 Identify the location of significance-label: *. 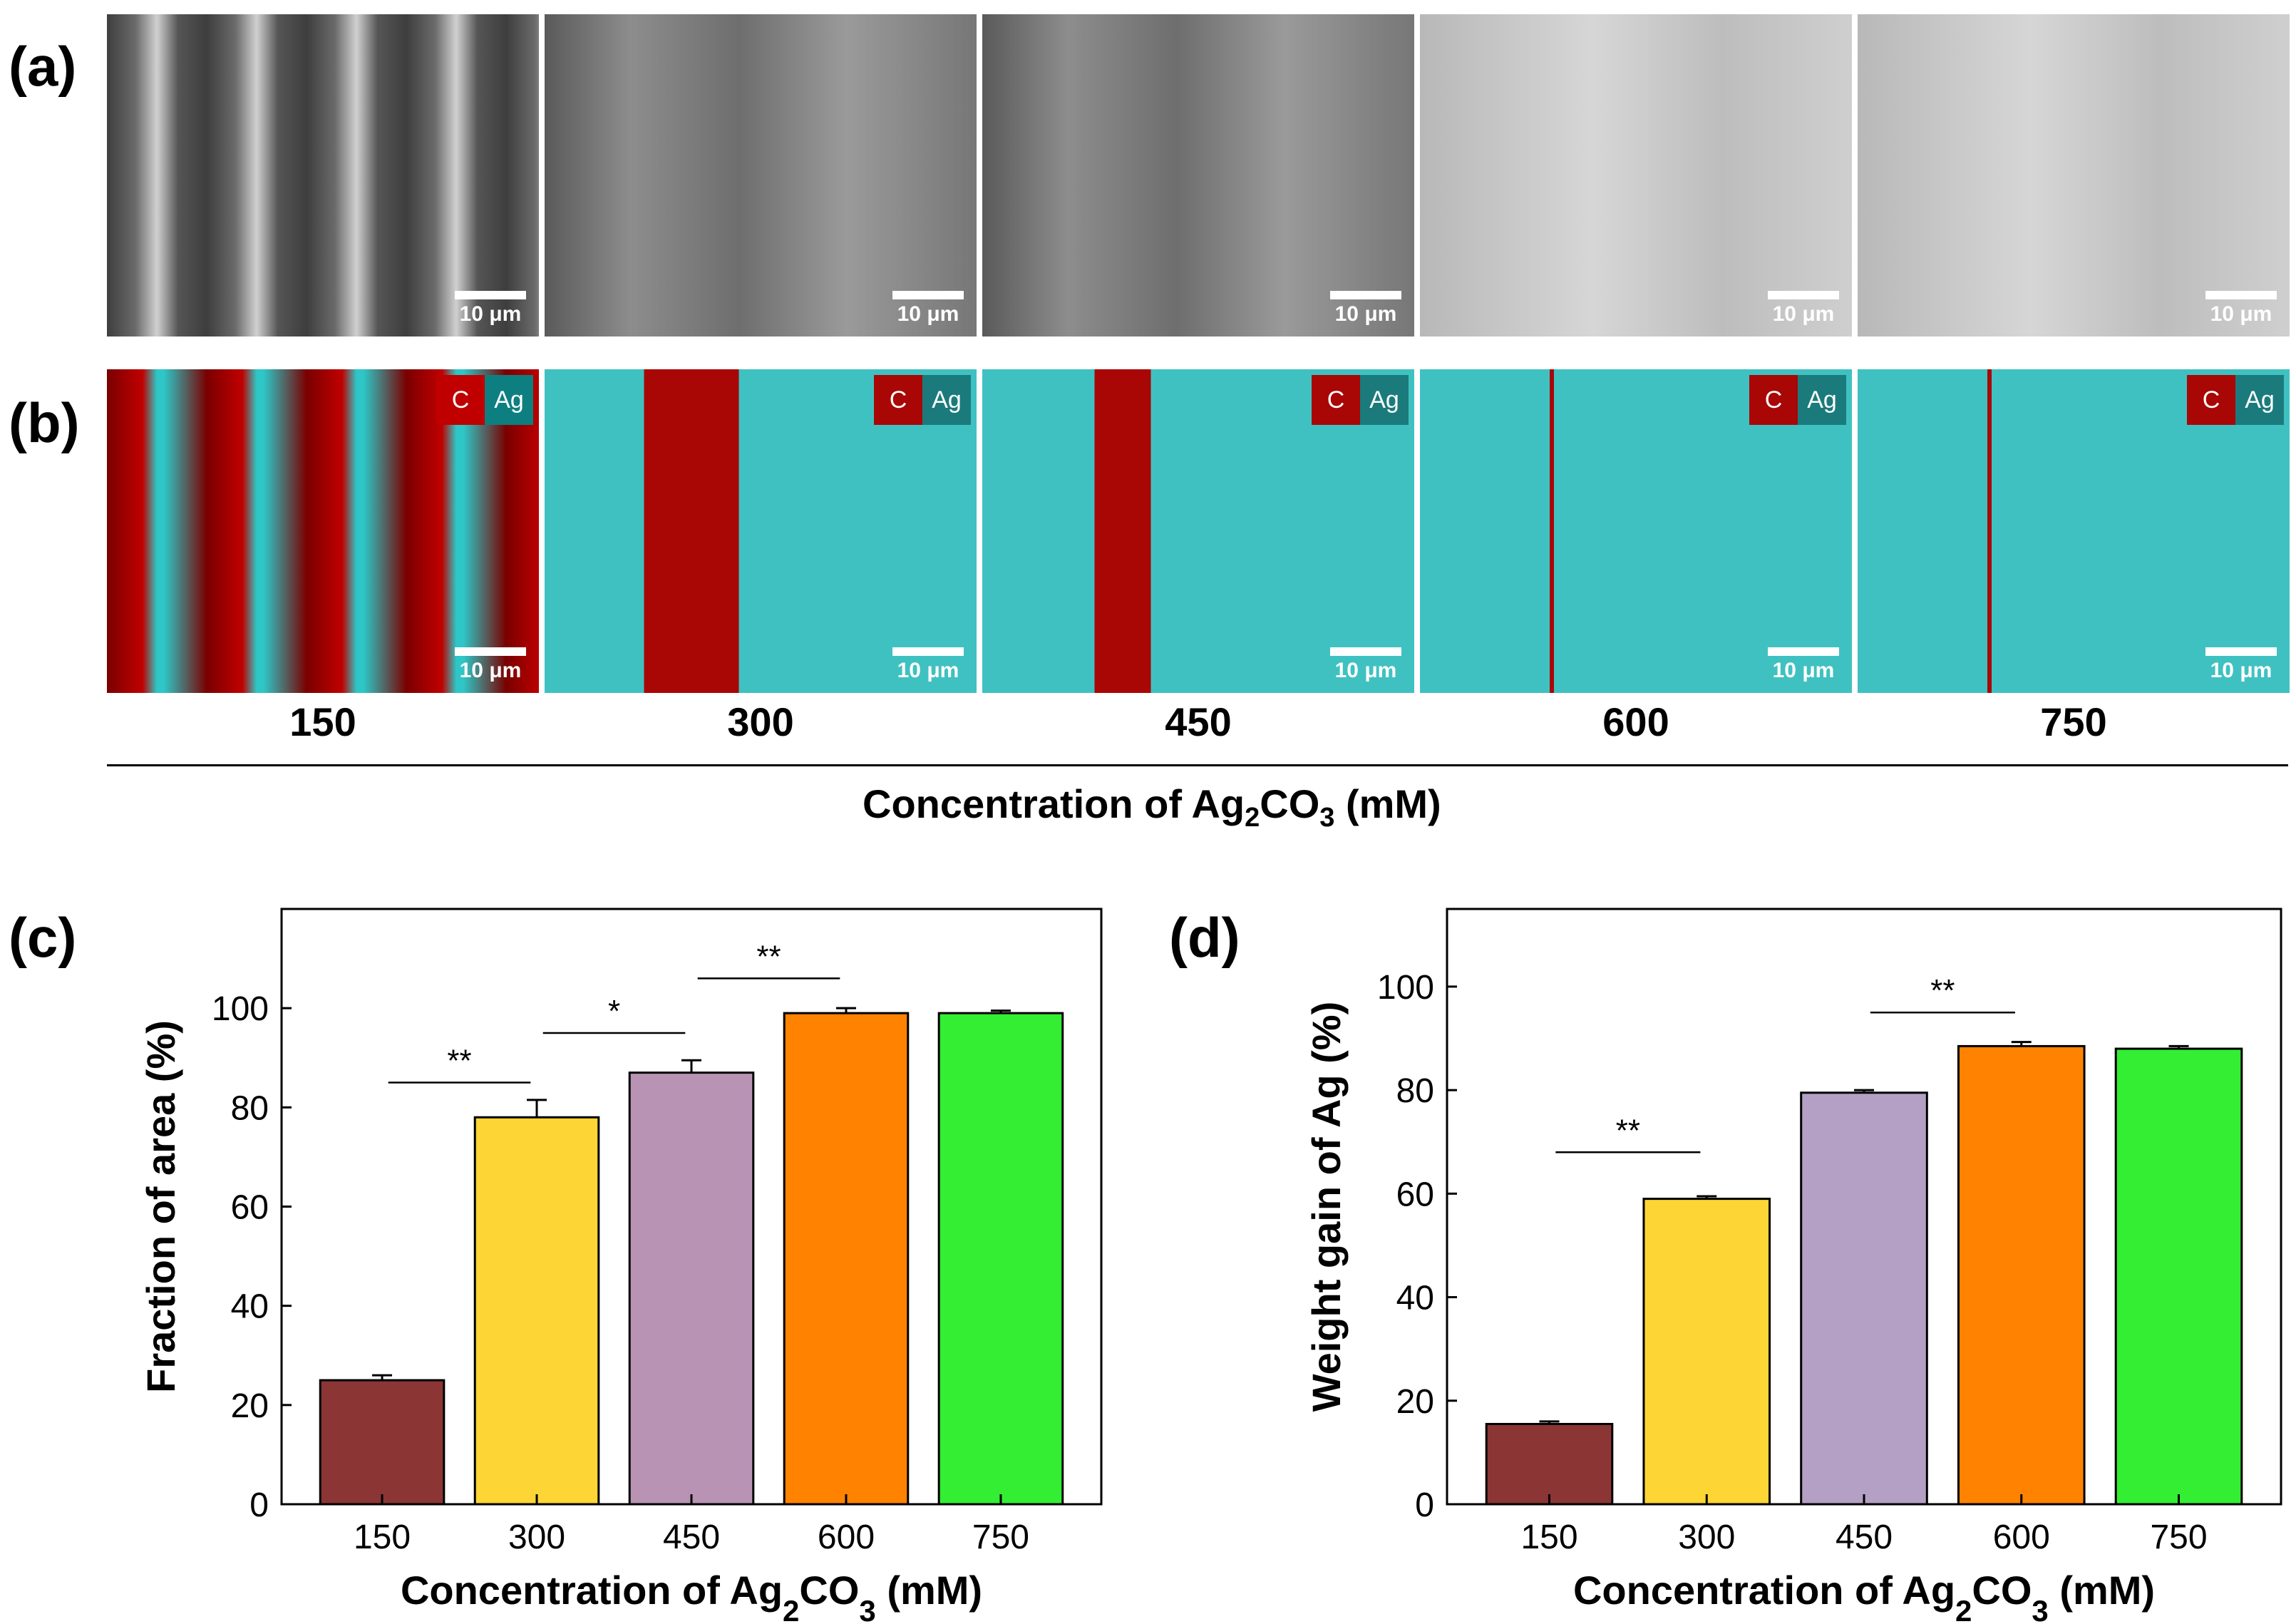
(614, 1011).